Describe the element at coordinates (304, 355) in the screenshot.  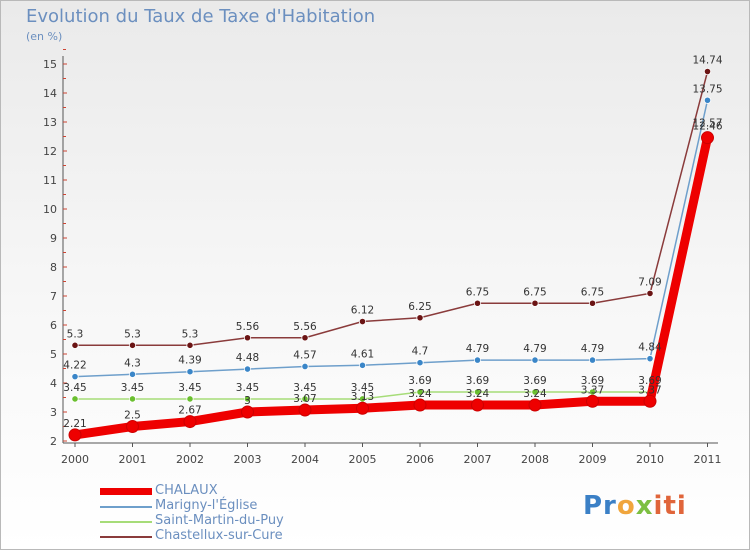
I see `data-label: 4.57` at that location.